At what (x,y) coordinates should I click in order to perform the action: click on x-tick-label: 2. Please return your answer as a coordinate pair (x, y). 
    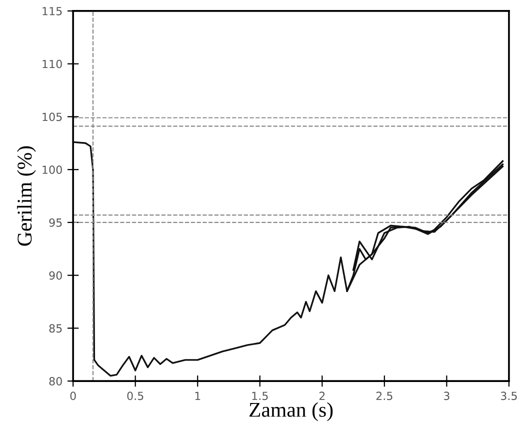
    Looking at the image, I should click on (322, 396).